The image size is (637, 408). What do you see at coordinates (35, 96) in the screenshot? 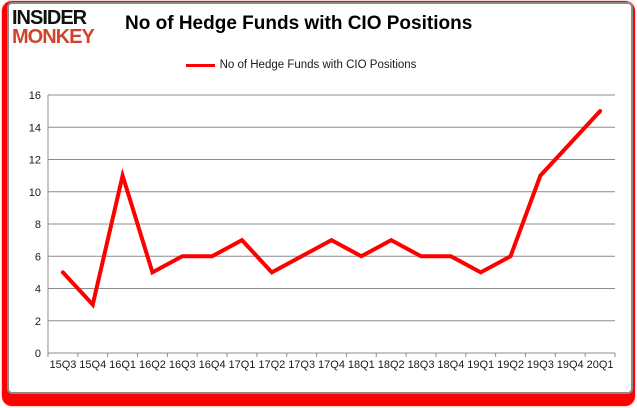
I see `y-tick-label: 16` at bounding box center [35, 96].